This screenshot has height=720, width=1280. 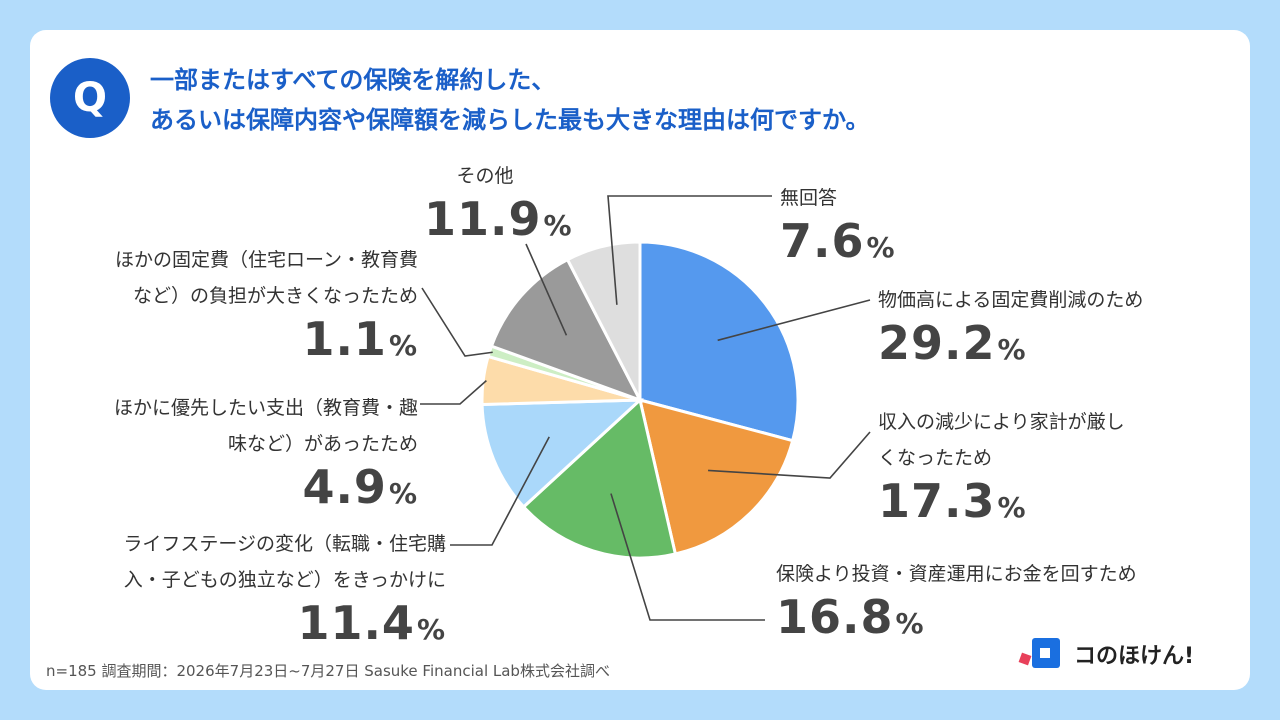 I want to click on slice-name-line-2: 味など）があったため, so click(x=322, y=444).